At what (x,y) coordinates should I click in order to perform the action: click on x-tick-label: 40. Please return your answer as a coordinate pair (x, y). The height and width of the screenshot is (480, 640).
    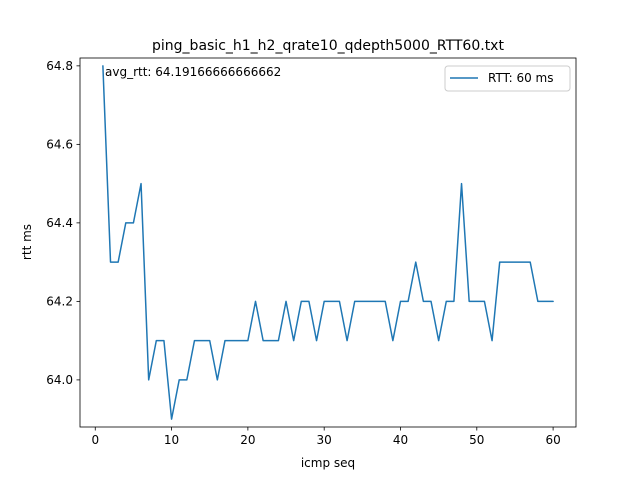
    Looking at the image, I should click on (400, 440).